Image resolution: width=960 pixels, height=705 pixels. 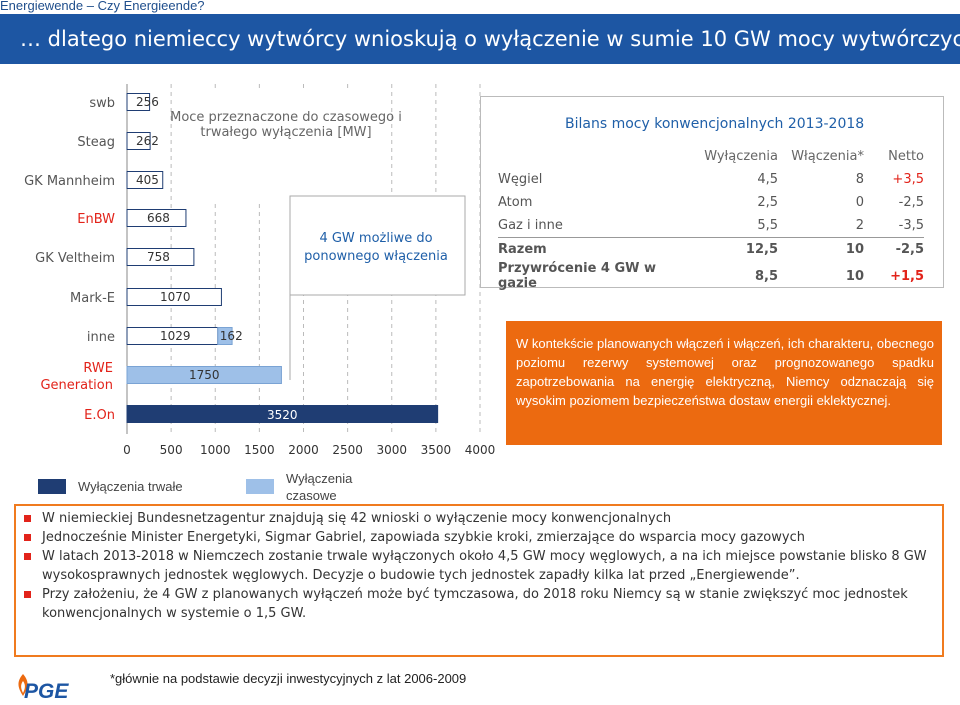 I want to click on title-bar, so click(x=480, y=39).